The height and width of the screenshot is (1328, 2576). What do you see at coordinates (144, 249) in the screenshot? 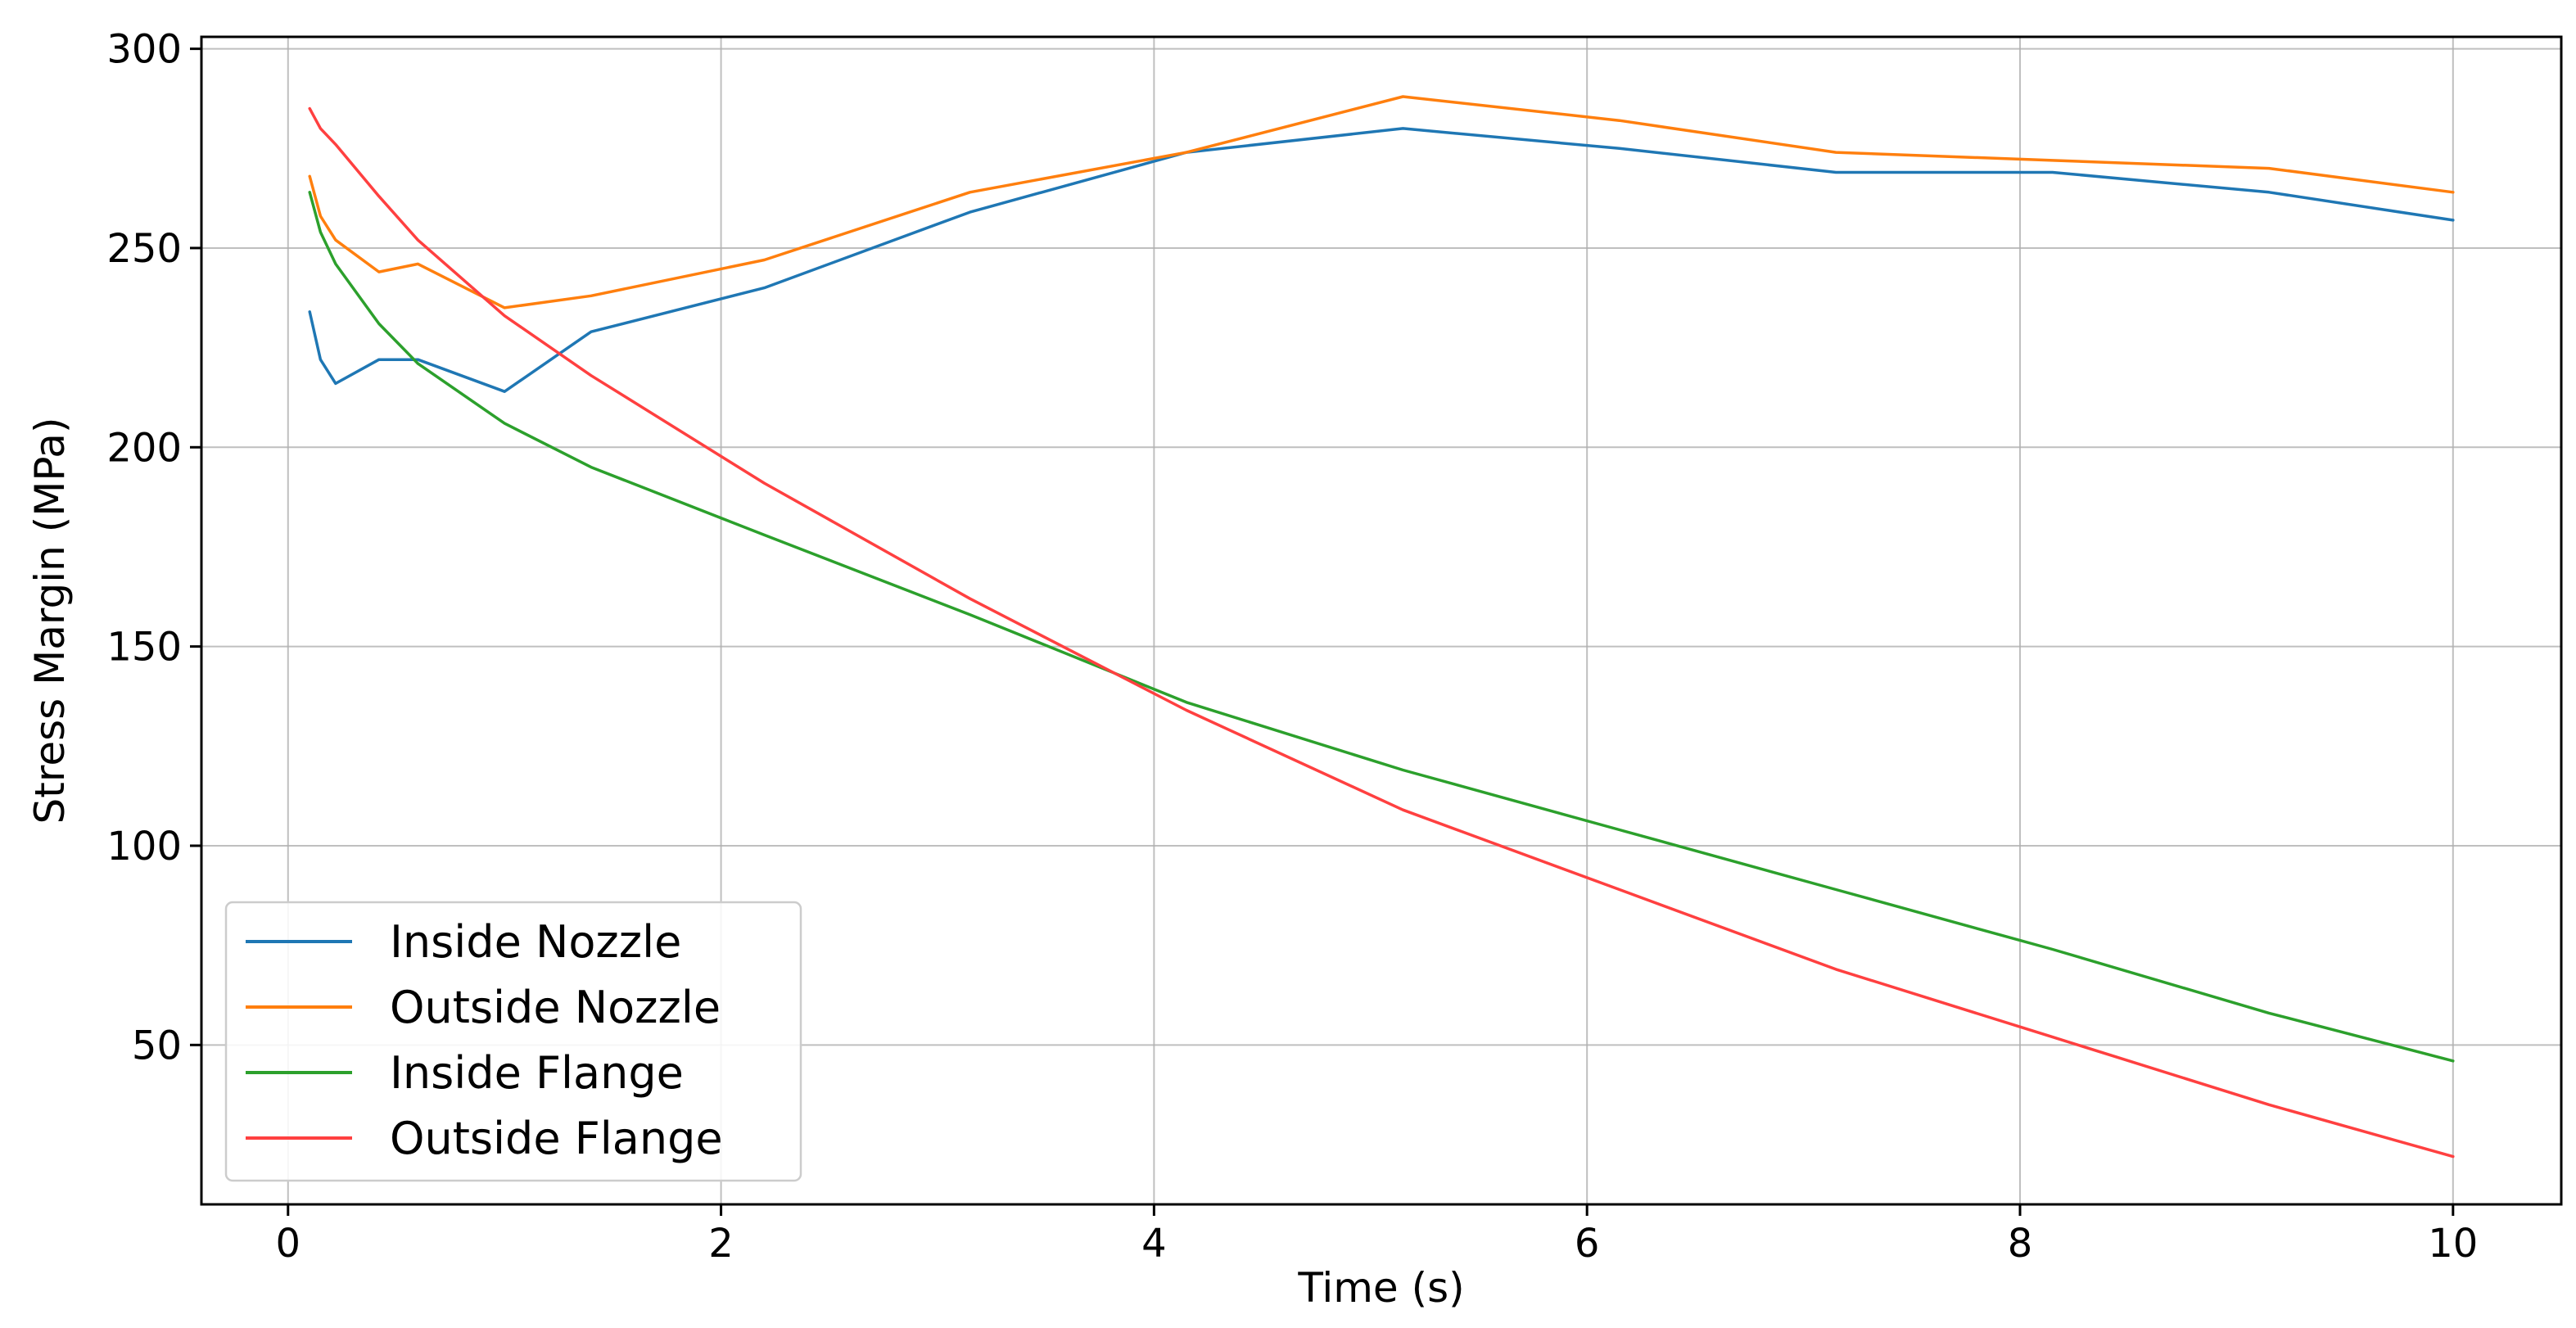
I see `y-tick-label: 250` at bounding box center [144, 249].